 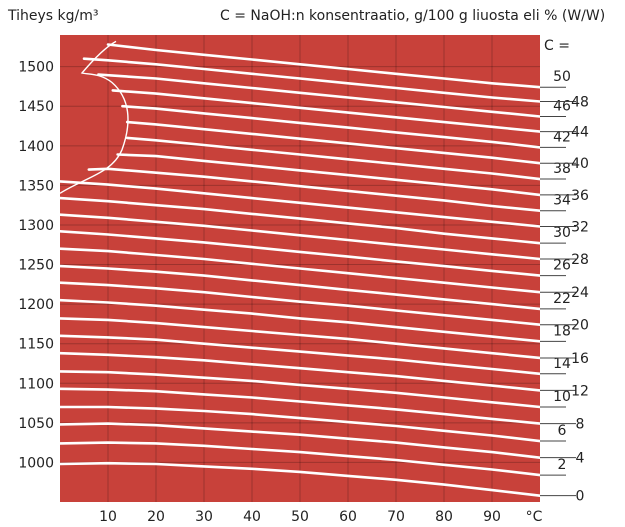 I want to click on series-line-c22, so click(x=300, y=287).